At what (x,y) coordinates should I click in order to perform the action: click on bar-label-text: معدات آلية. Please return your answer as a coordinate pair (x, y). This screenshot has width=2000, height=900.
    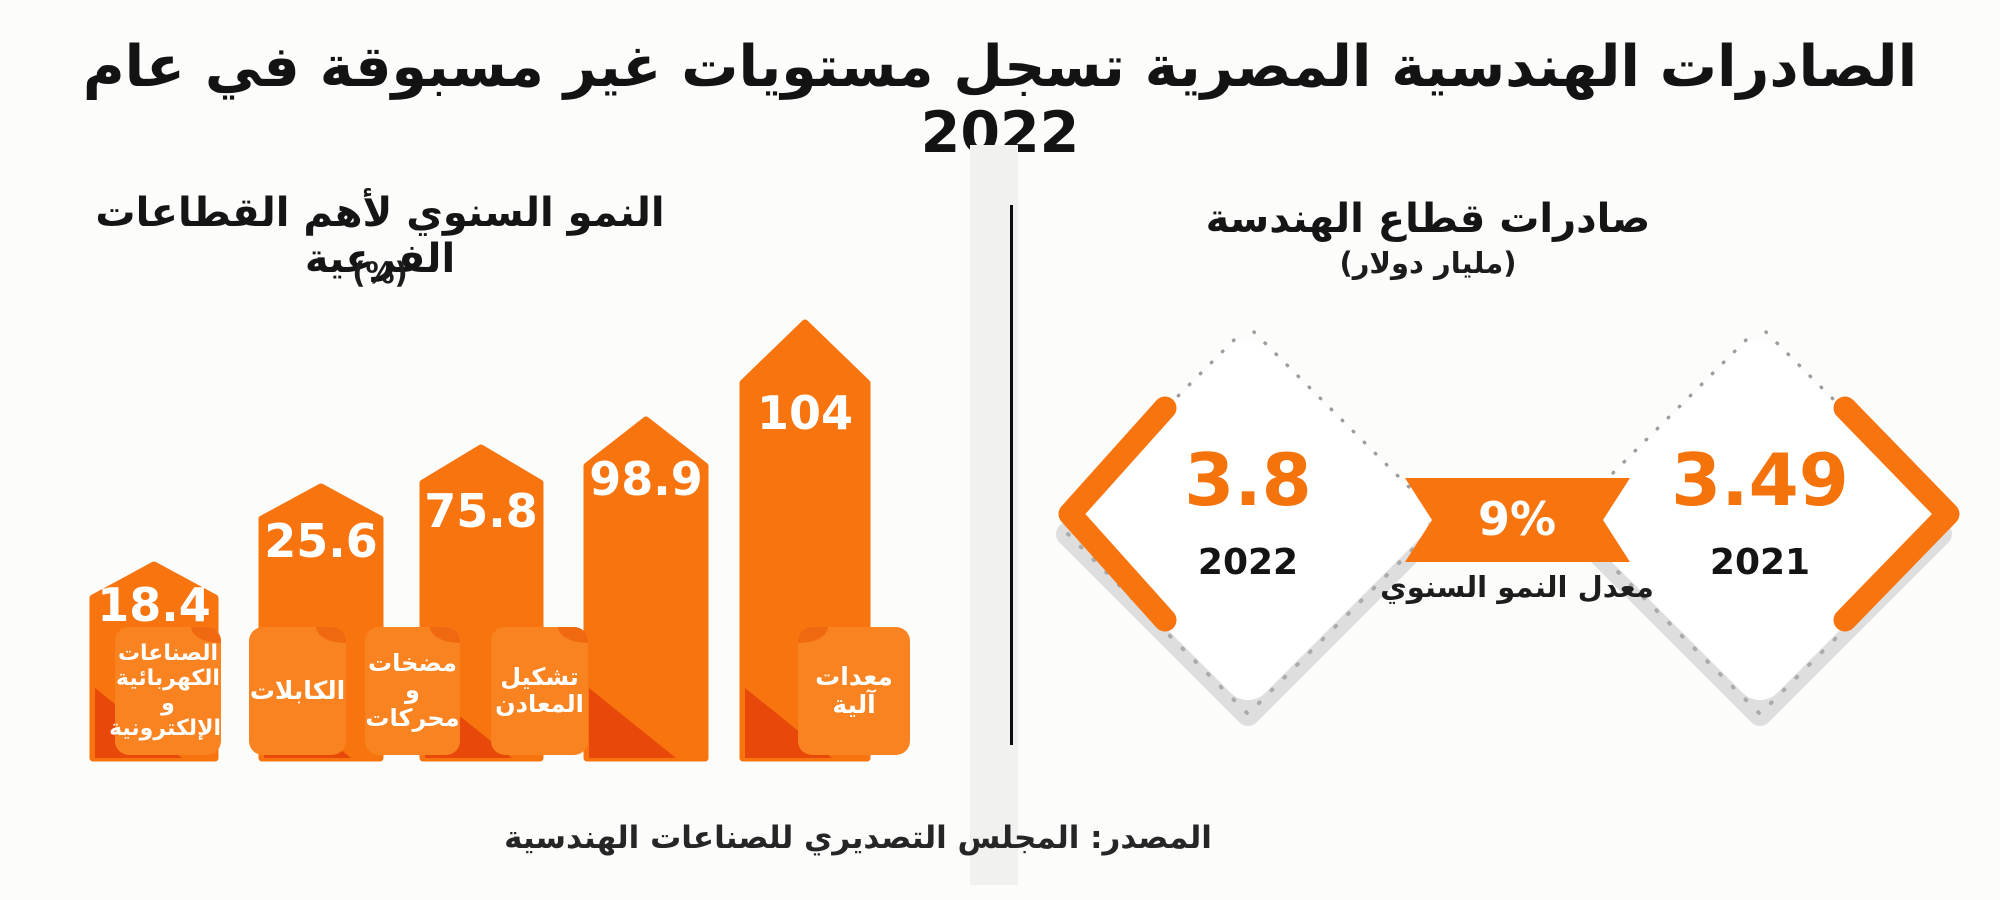
    Looking at the image, I should click on (854, 690).